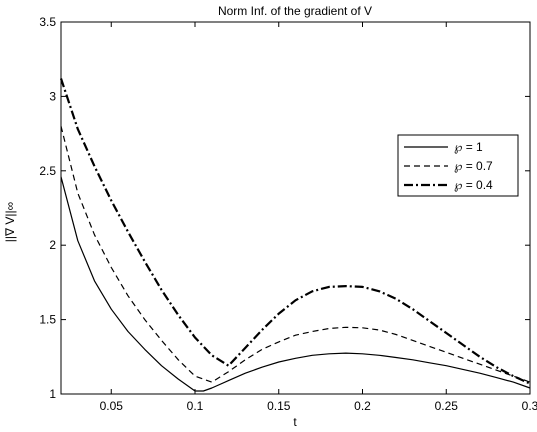 This screenshot has height=432, width=537. What do you see at coordinates (195, 406) in the screenshot?
I see `x-tick-label: 0.1` at bounding box center [195, 406].